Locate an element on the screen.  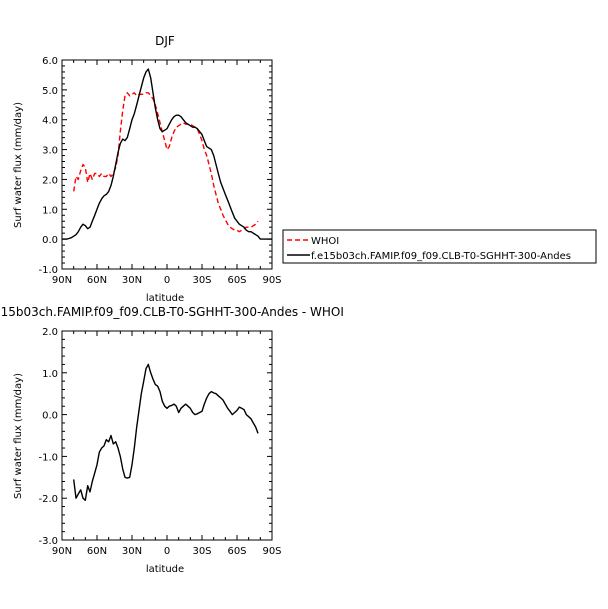
bottom-x-tick-label: 60S is located at coordinates (236, 551).